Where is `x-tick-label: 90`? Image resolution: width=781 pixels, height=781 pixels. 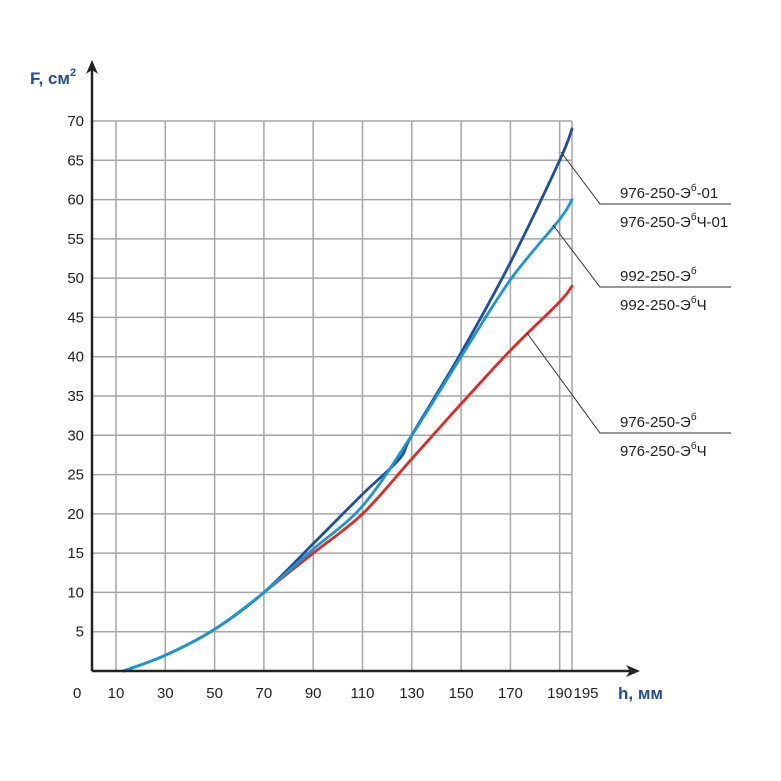 x-tick-label: 90 is located at coordinates (313, 693).